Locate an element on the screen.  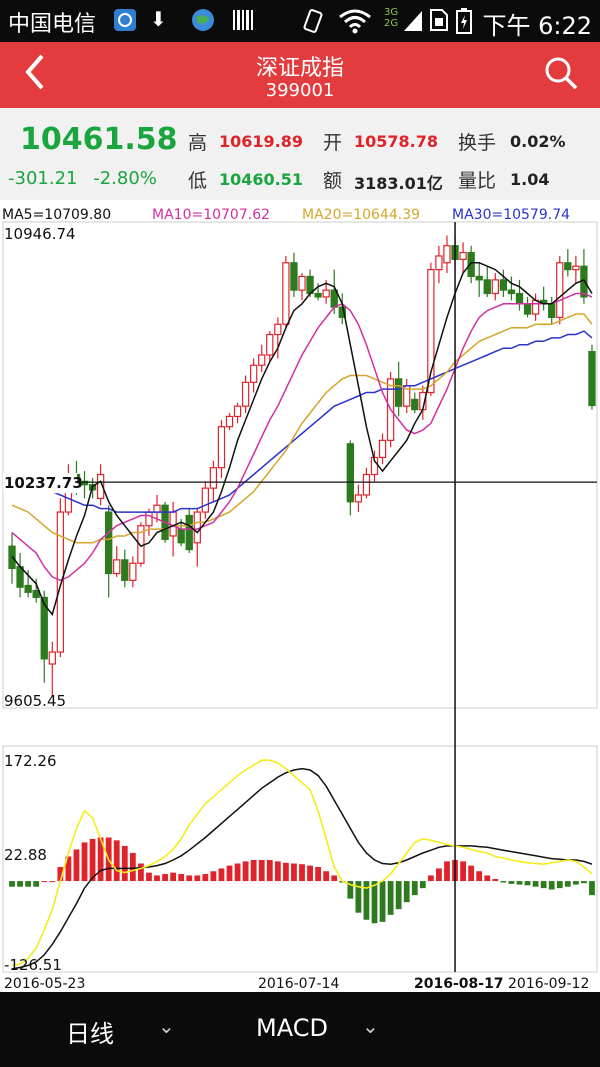
download-icon: ⬇ is located at coordinates (158, 19).